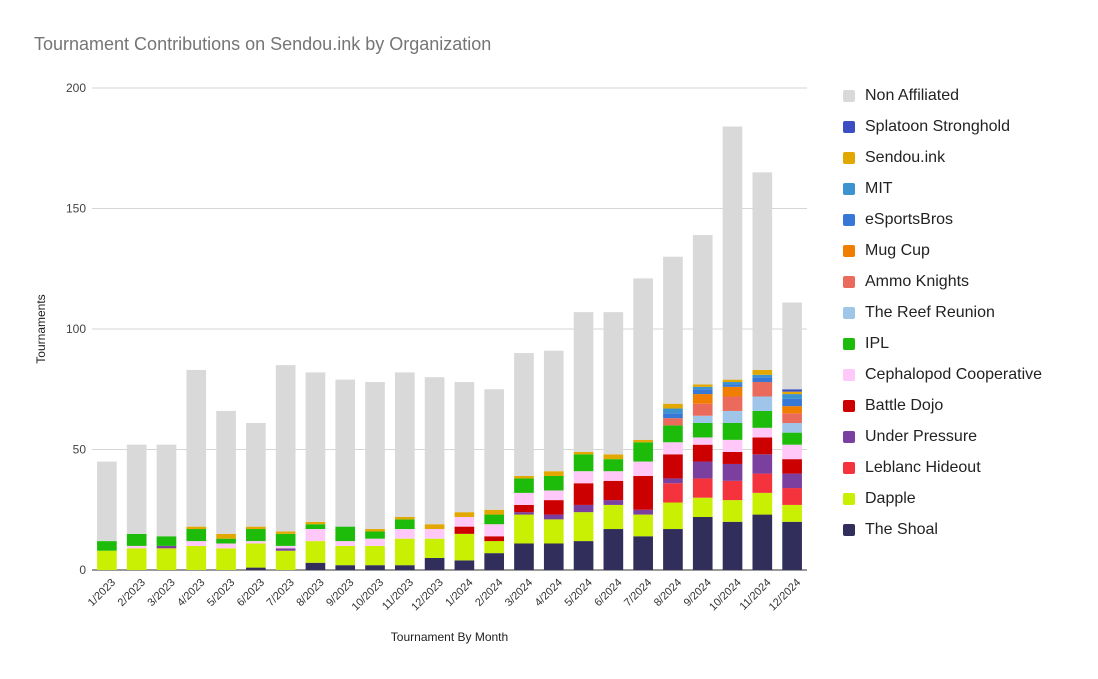 This screenshot has height=679, width=1098. What do you see at coordinates (942, 157) in the screenshot?
I see `legend-item: Sendou.ink` at bounding box center [942, 157].